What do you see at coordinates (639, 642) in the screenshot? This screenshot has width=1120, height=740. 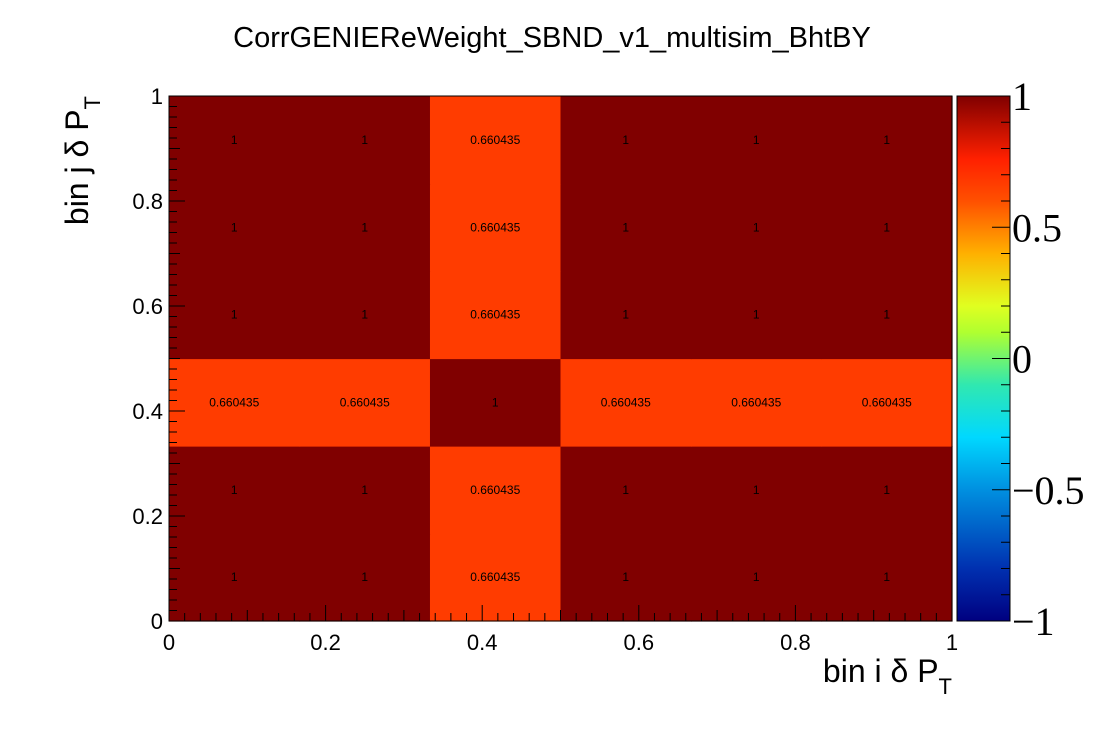 I see `x-tick-label: 0.6` at bounding box center [639, 642].